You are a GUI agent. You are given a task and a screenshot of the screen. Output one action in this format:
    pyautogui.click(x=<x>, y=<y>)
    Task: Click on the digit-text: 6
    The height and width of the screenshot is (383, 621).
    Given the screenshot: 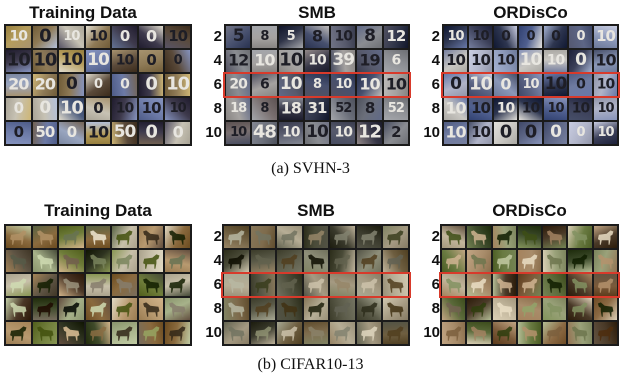 What is the action you would take?
    pyautogui.click(x=396, y=60)
    